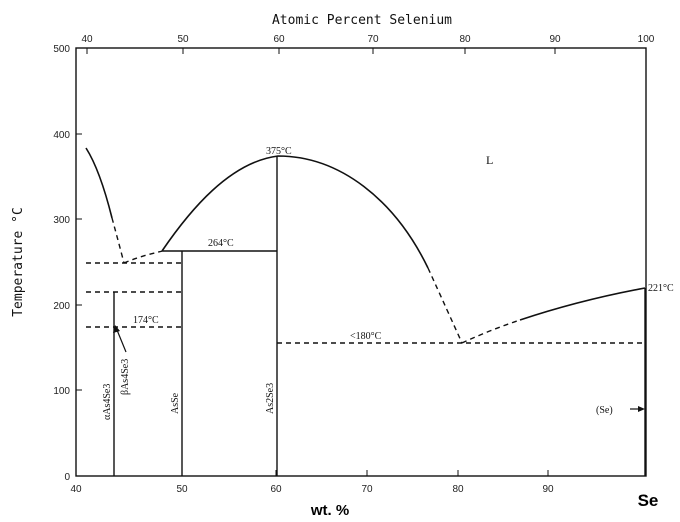 Image resolution: width=680 pixels, height=522 pixels. I want to click on liquidus-left-dashed, so click(118, 240).